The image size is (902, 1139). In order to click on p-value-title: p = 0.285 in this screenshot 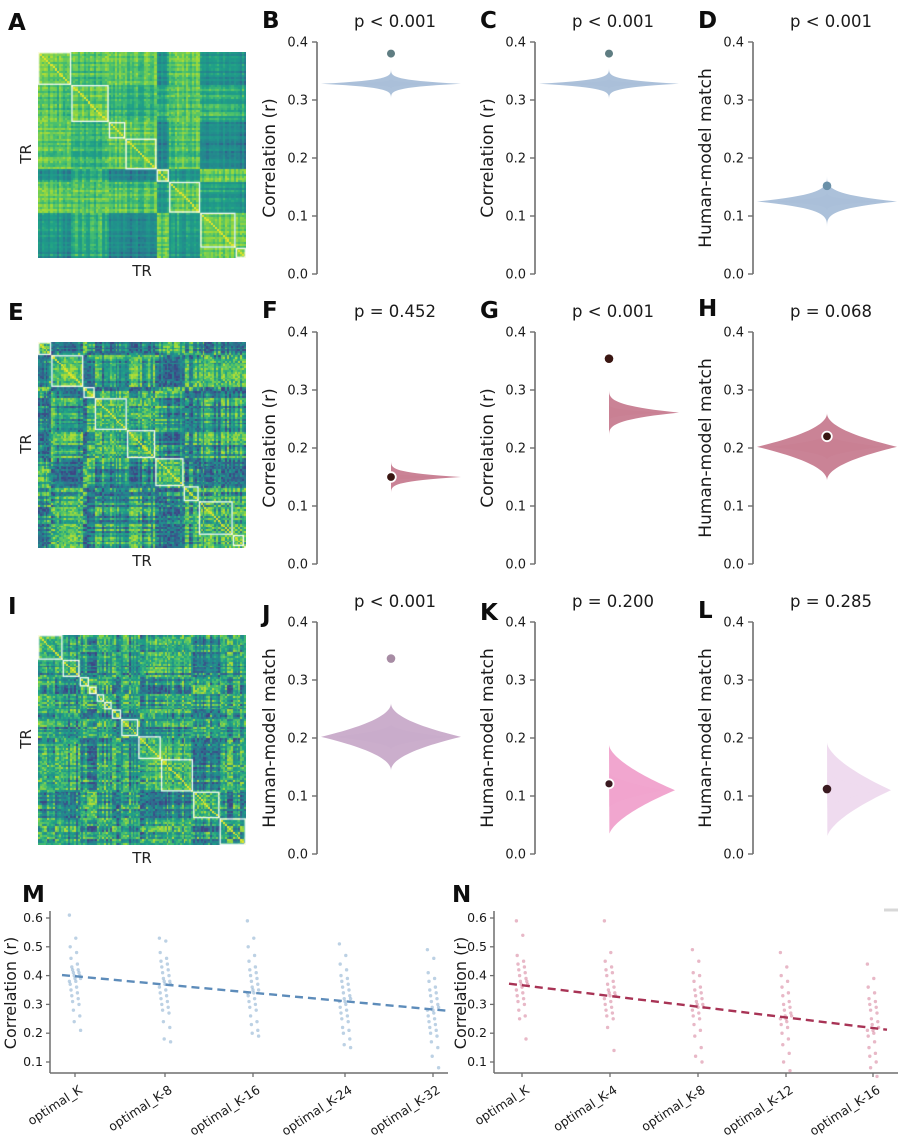, I will do `click(831, 601)`.